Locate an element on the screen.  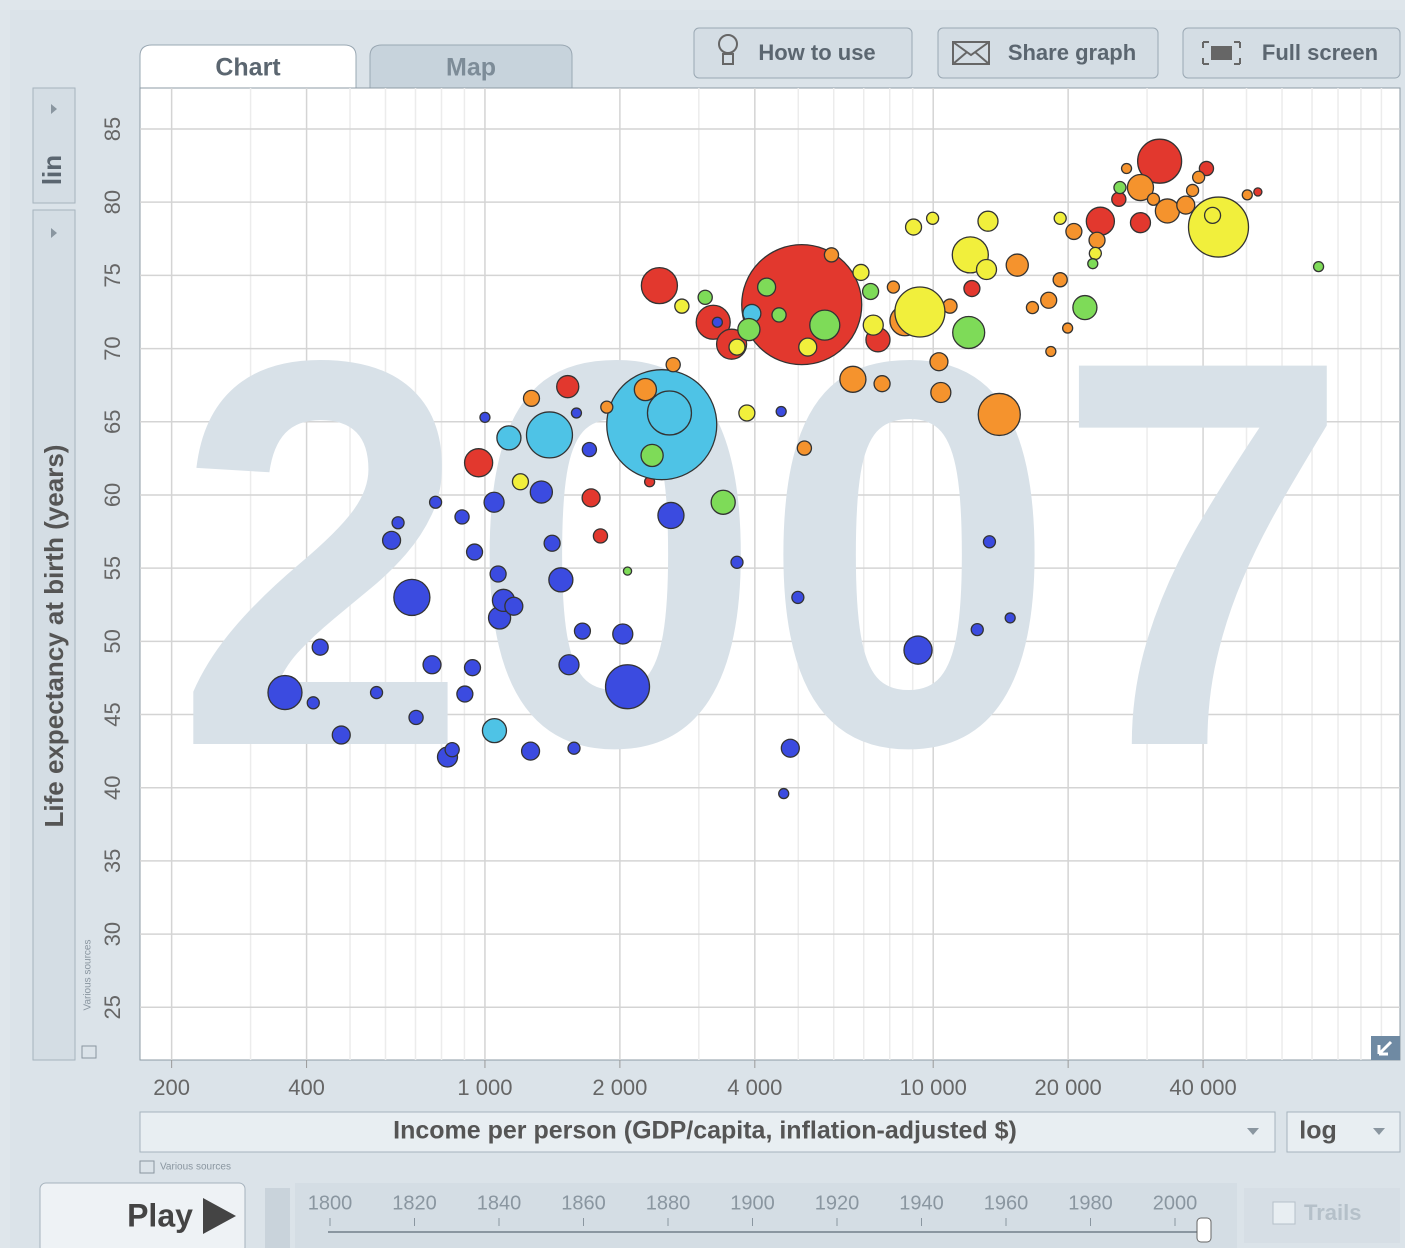
tab-map is located at coordinates (471, 66).